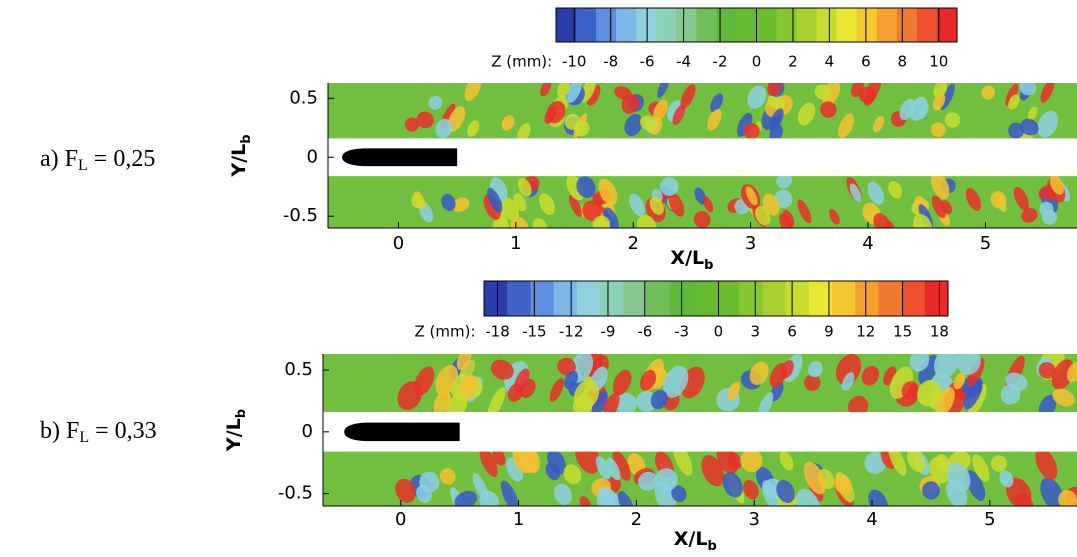 The width and height of the screenshot is (1077, 557). What do you see at coordinates (989, 519) in the screenshot?
I see `x-tick-label: 5` at bounding box center [989, 519].